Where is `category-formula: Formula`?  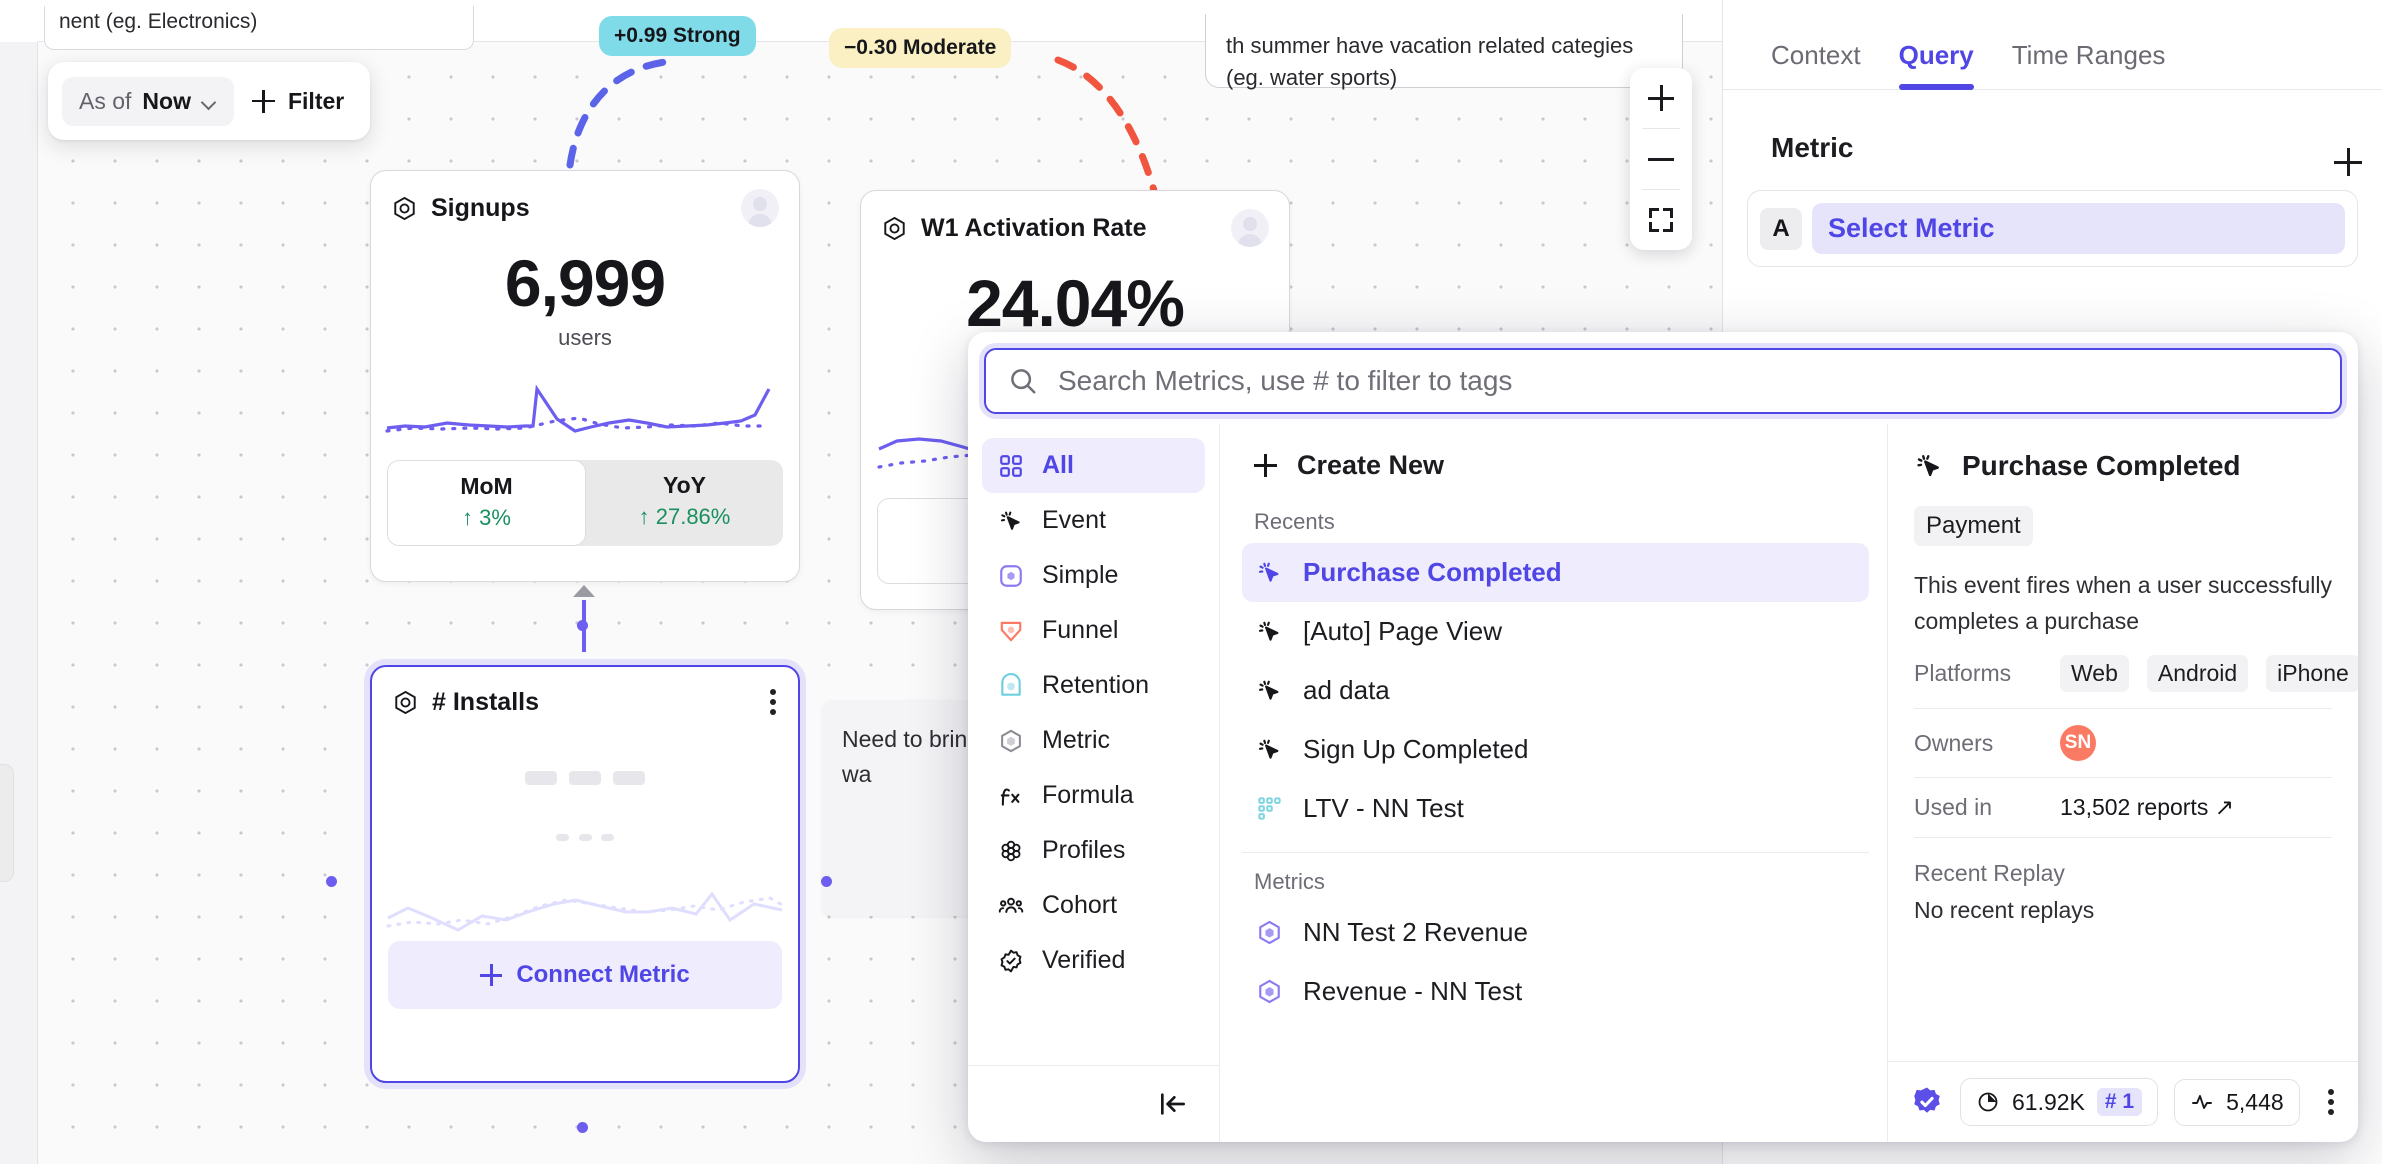 category-formula: Formula is located at coordinates (1093, 795).